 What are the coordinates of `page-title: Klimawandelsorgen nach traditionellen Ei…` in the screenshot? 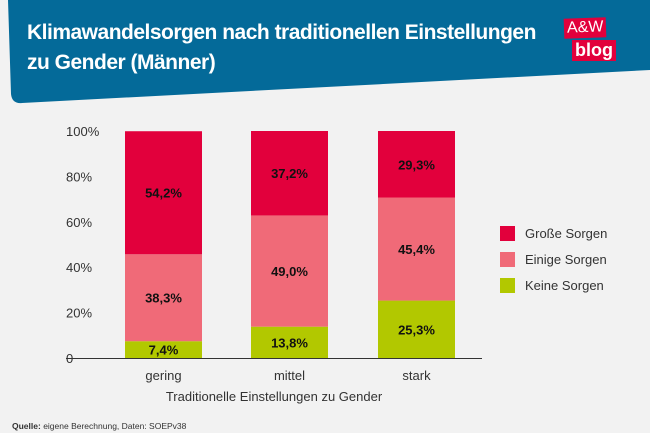 It's located at (281, 47).